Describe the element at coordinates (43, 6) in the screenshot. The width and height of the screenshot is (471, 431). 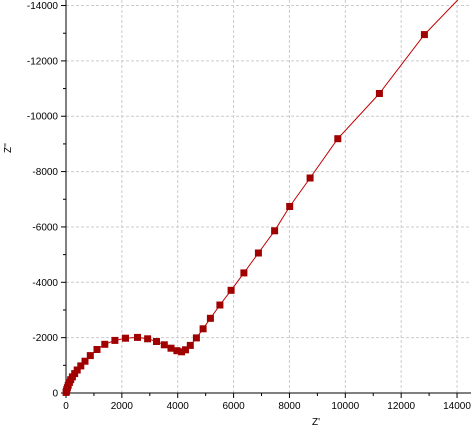
I see `y-tick-label: -14000` at that location.